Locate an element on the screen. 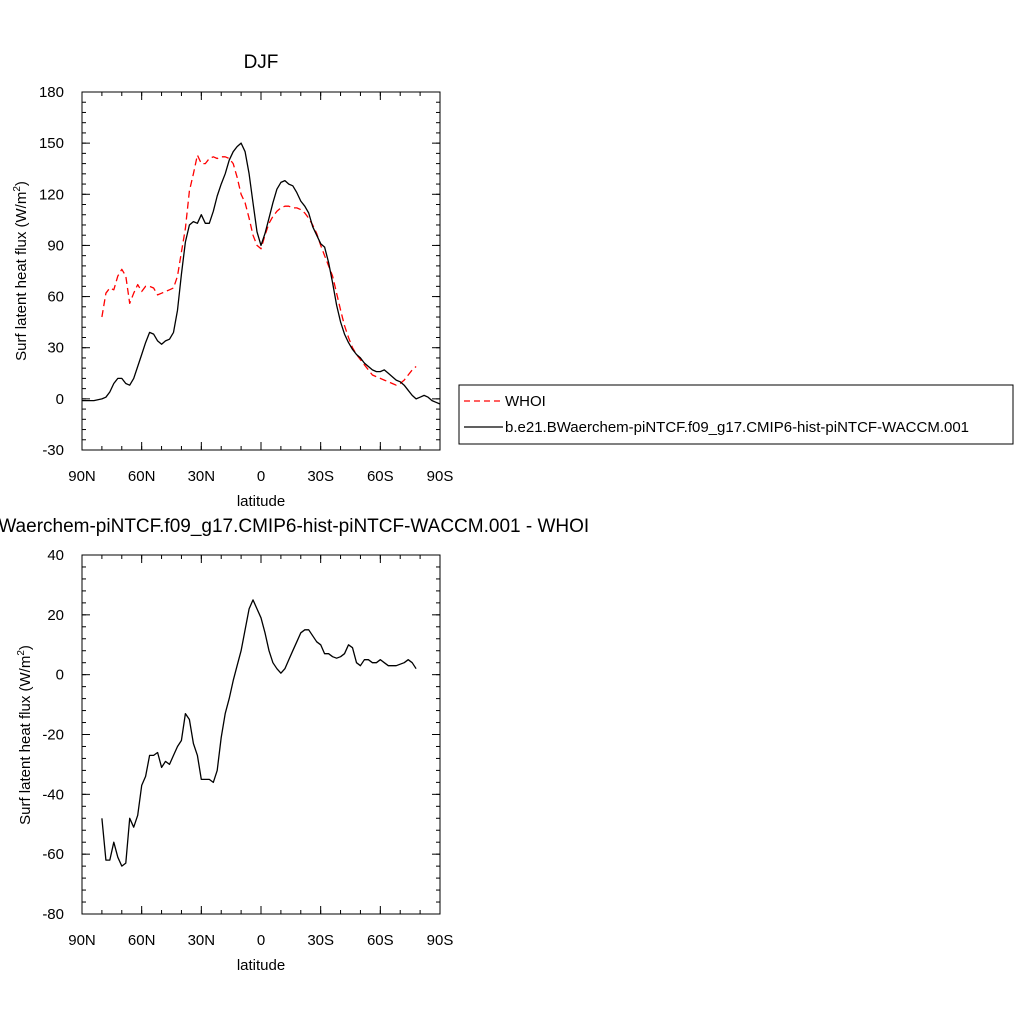 The height and width of the screenshot is (1024, 1024). top-x-axis: 90N 60N 30N 0 30S 60S 90S is located at coordinates (260, 288).